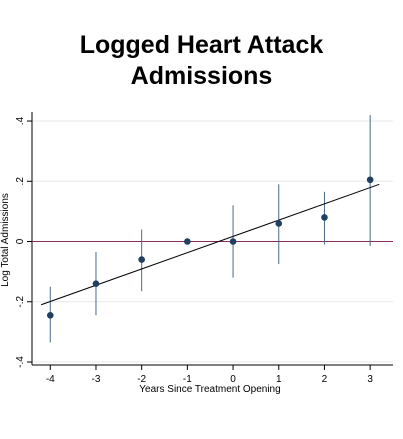  What do you see at coordinates (20, 120) in the screenshot?
I see `y-tick-label-4: .4` at bounding box center [20, 120].